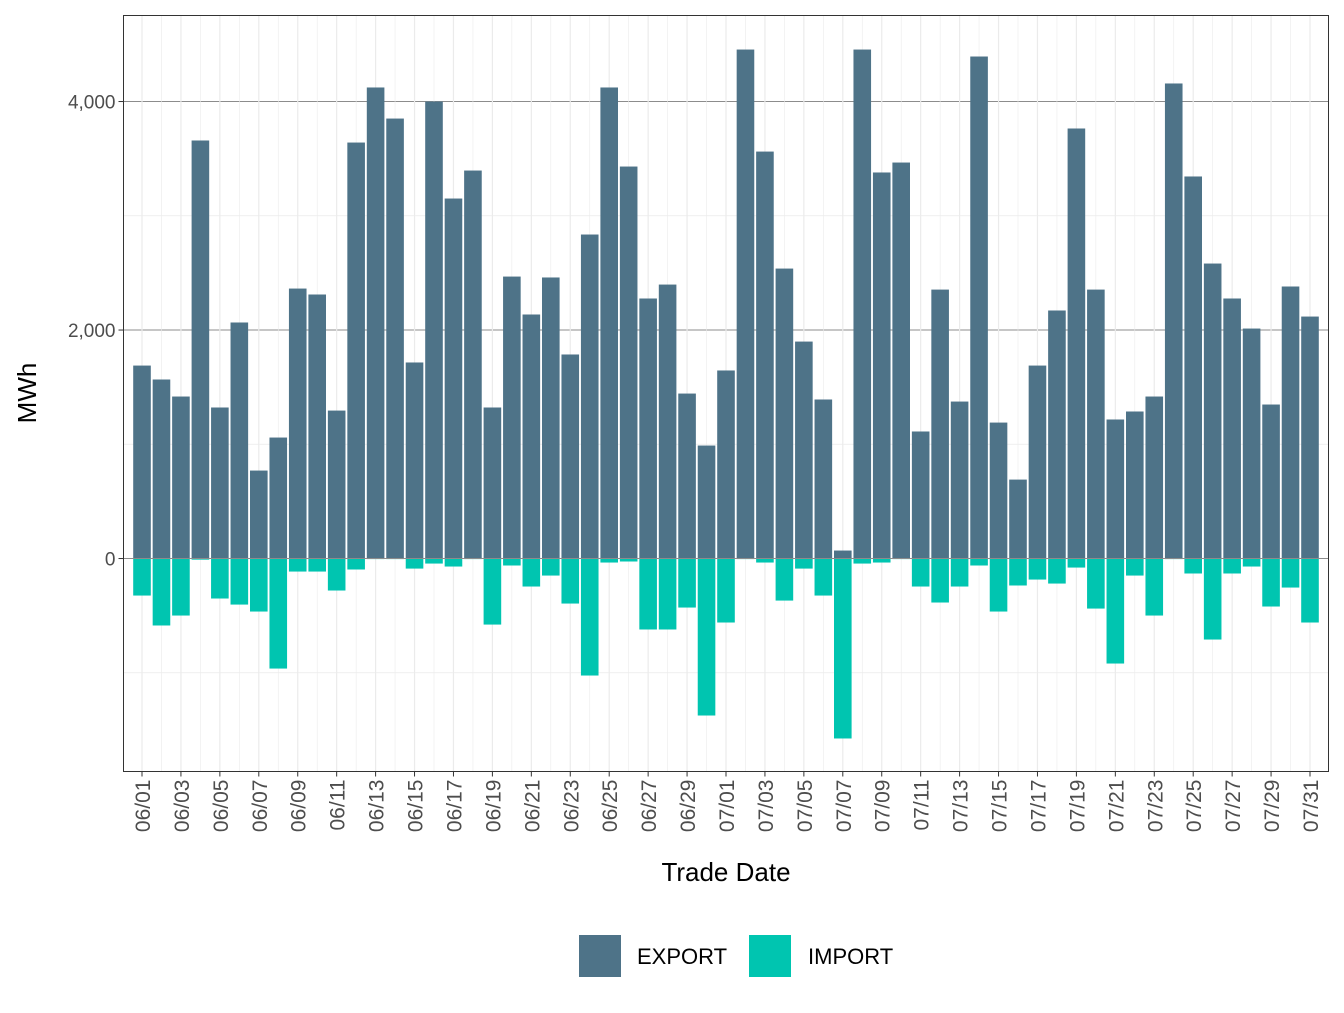 Image resolution: width=1344 pixels, height=1013 pixels. What do you see at coordinates (377, 806) in the screenshot?
I see `x-tick-label: 06/13` at bounding box center [377, 806].